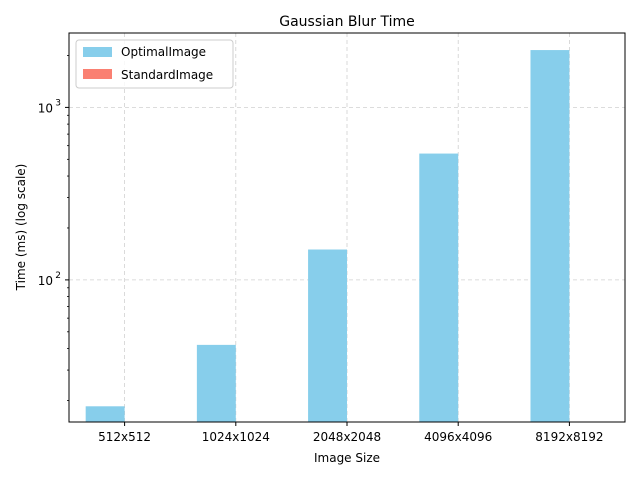 The width and height of the screenshot is (640, 480). I want to click on x-tick-label: 2048x2048, so click(347, 437).